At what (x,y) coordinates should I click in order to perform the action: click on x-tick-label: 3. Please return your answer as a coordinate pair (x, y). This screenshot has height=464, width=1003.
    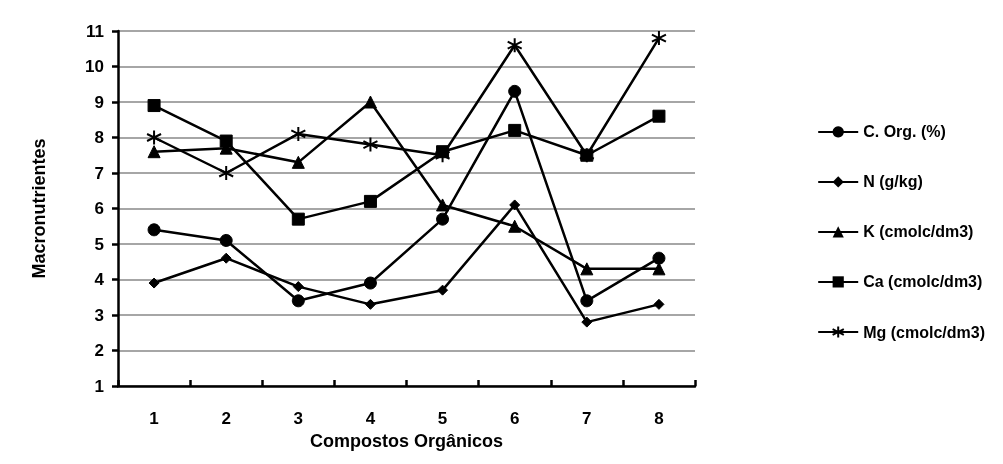
    Looking at the image, I should click on (298, 418).